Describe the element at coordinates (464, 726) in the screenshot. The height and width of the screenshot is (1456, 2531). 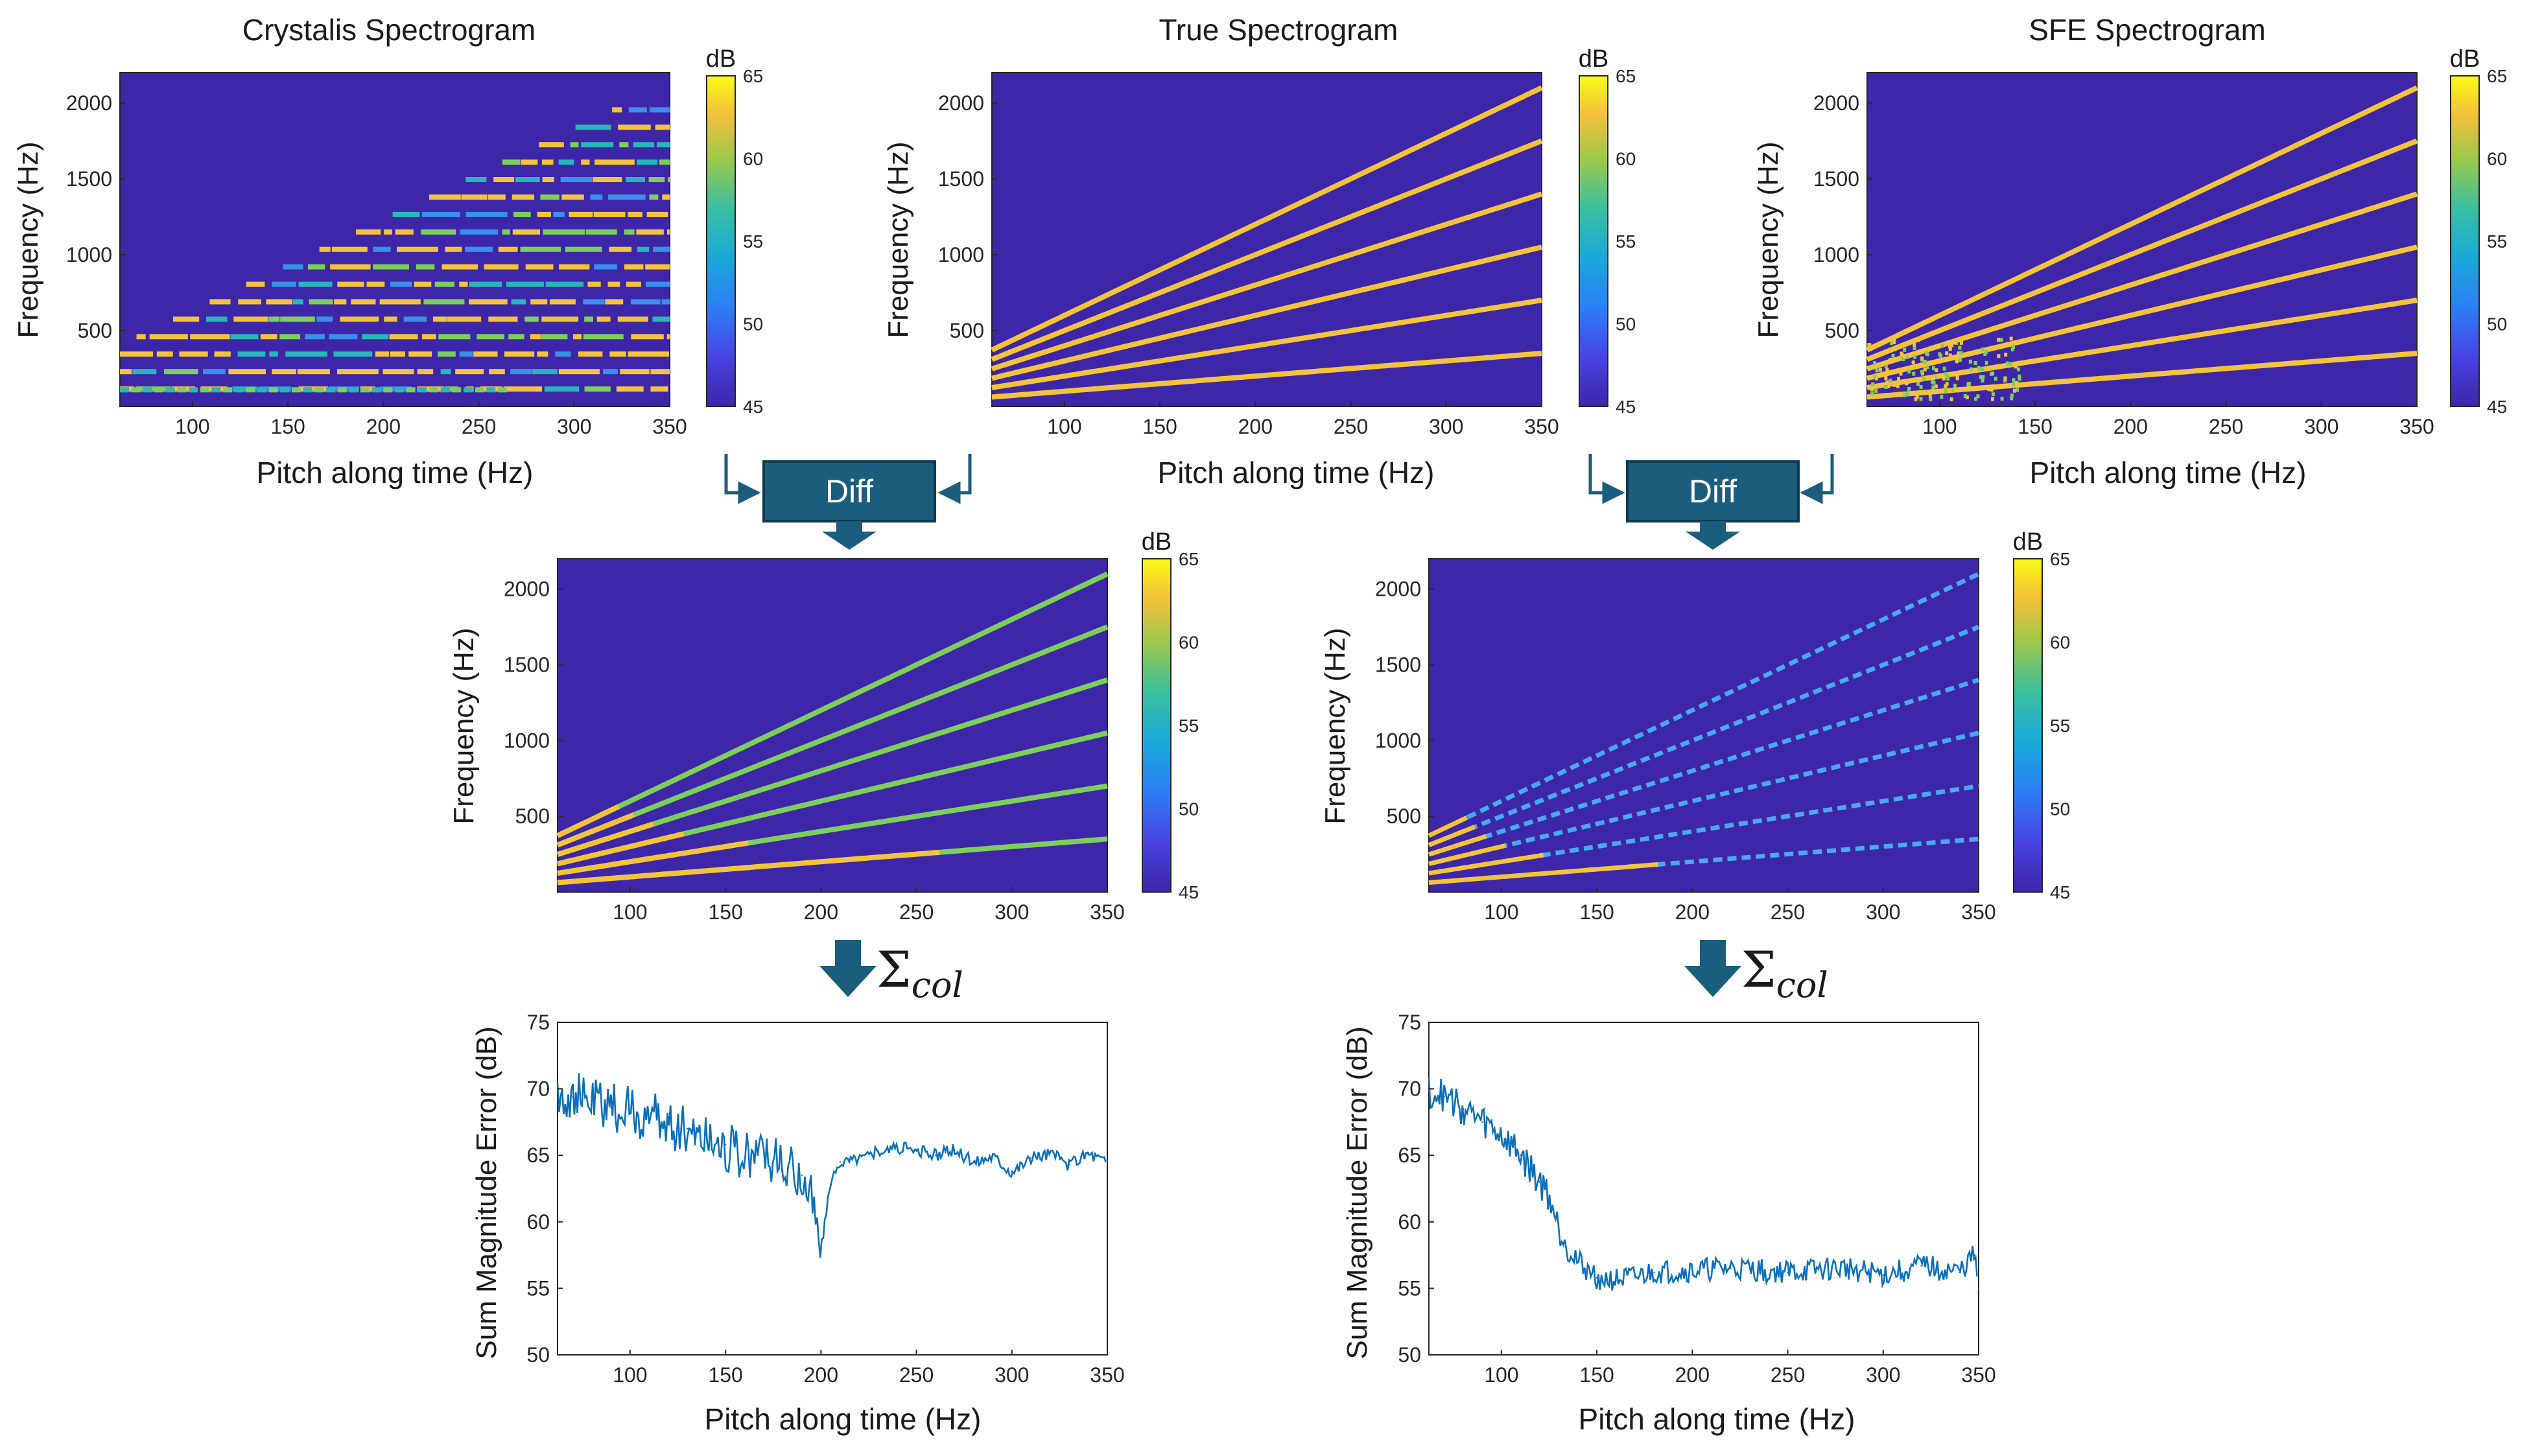
I see `diff-crystalis-y-label: Frequency (Hz)` at that location.